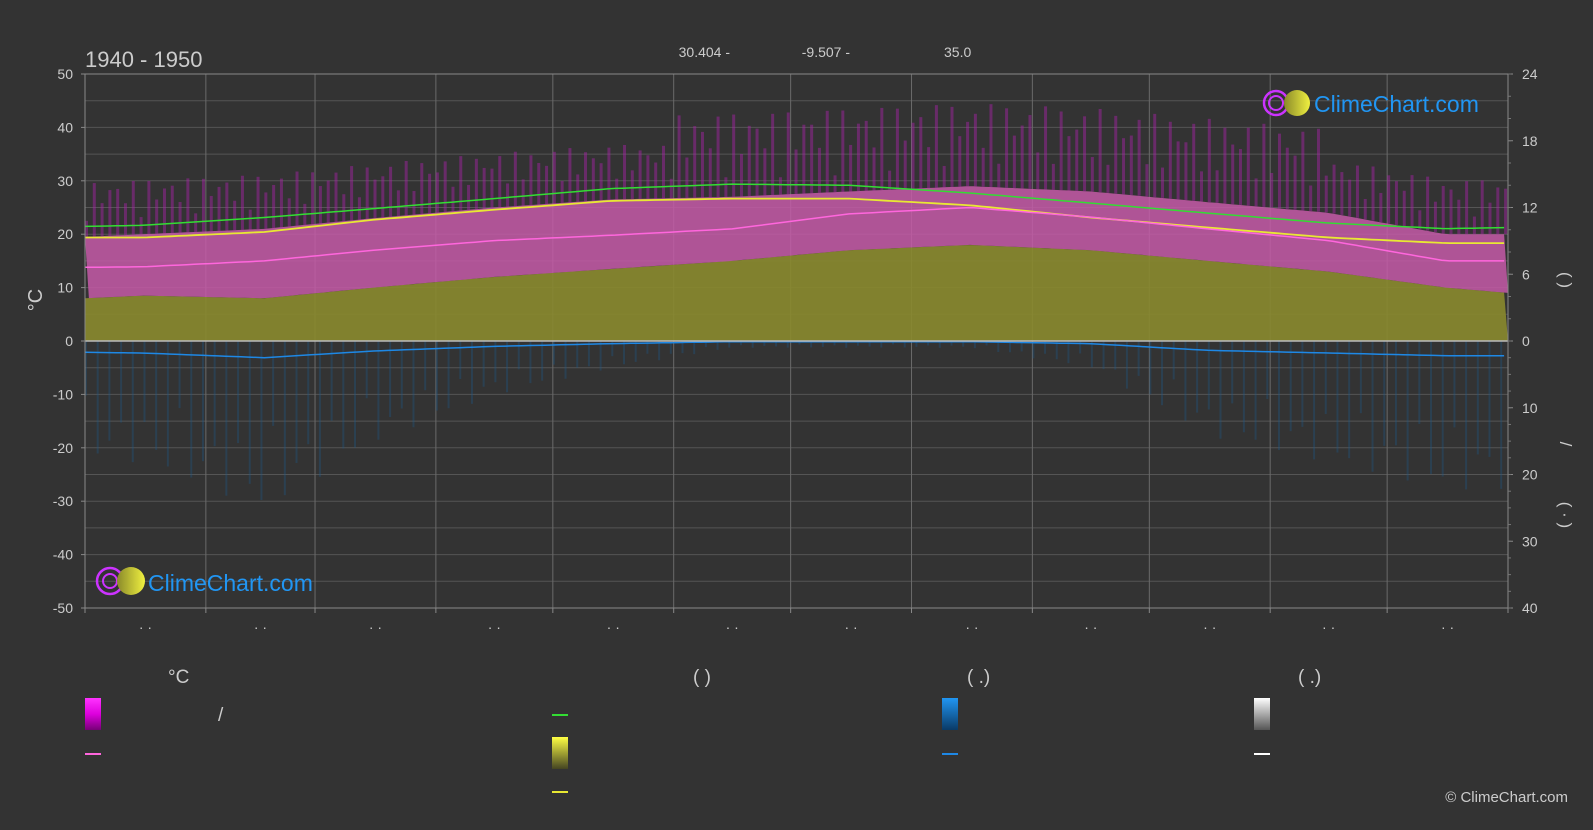 The image size is (1593, 830). I want to click on legend-col4-title: ( .), so click(1309, 677).